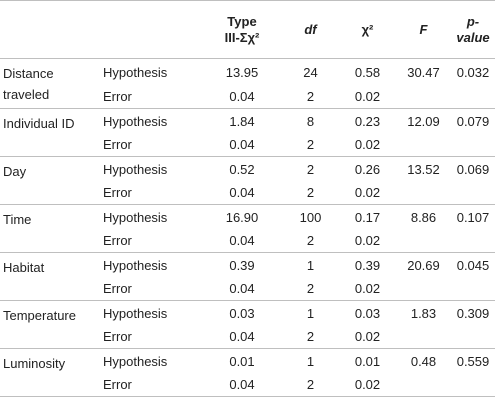 This screenshot has width=495, height=404. What do you see at coordinates (310, 72) in the screenshot?
I see `df-cell: 24` at bounding box center [310, 72].